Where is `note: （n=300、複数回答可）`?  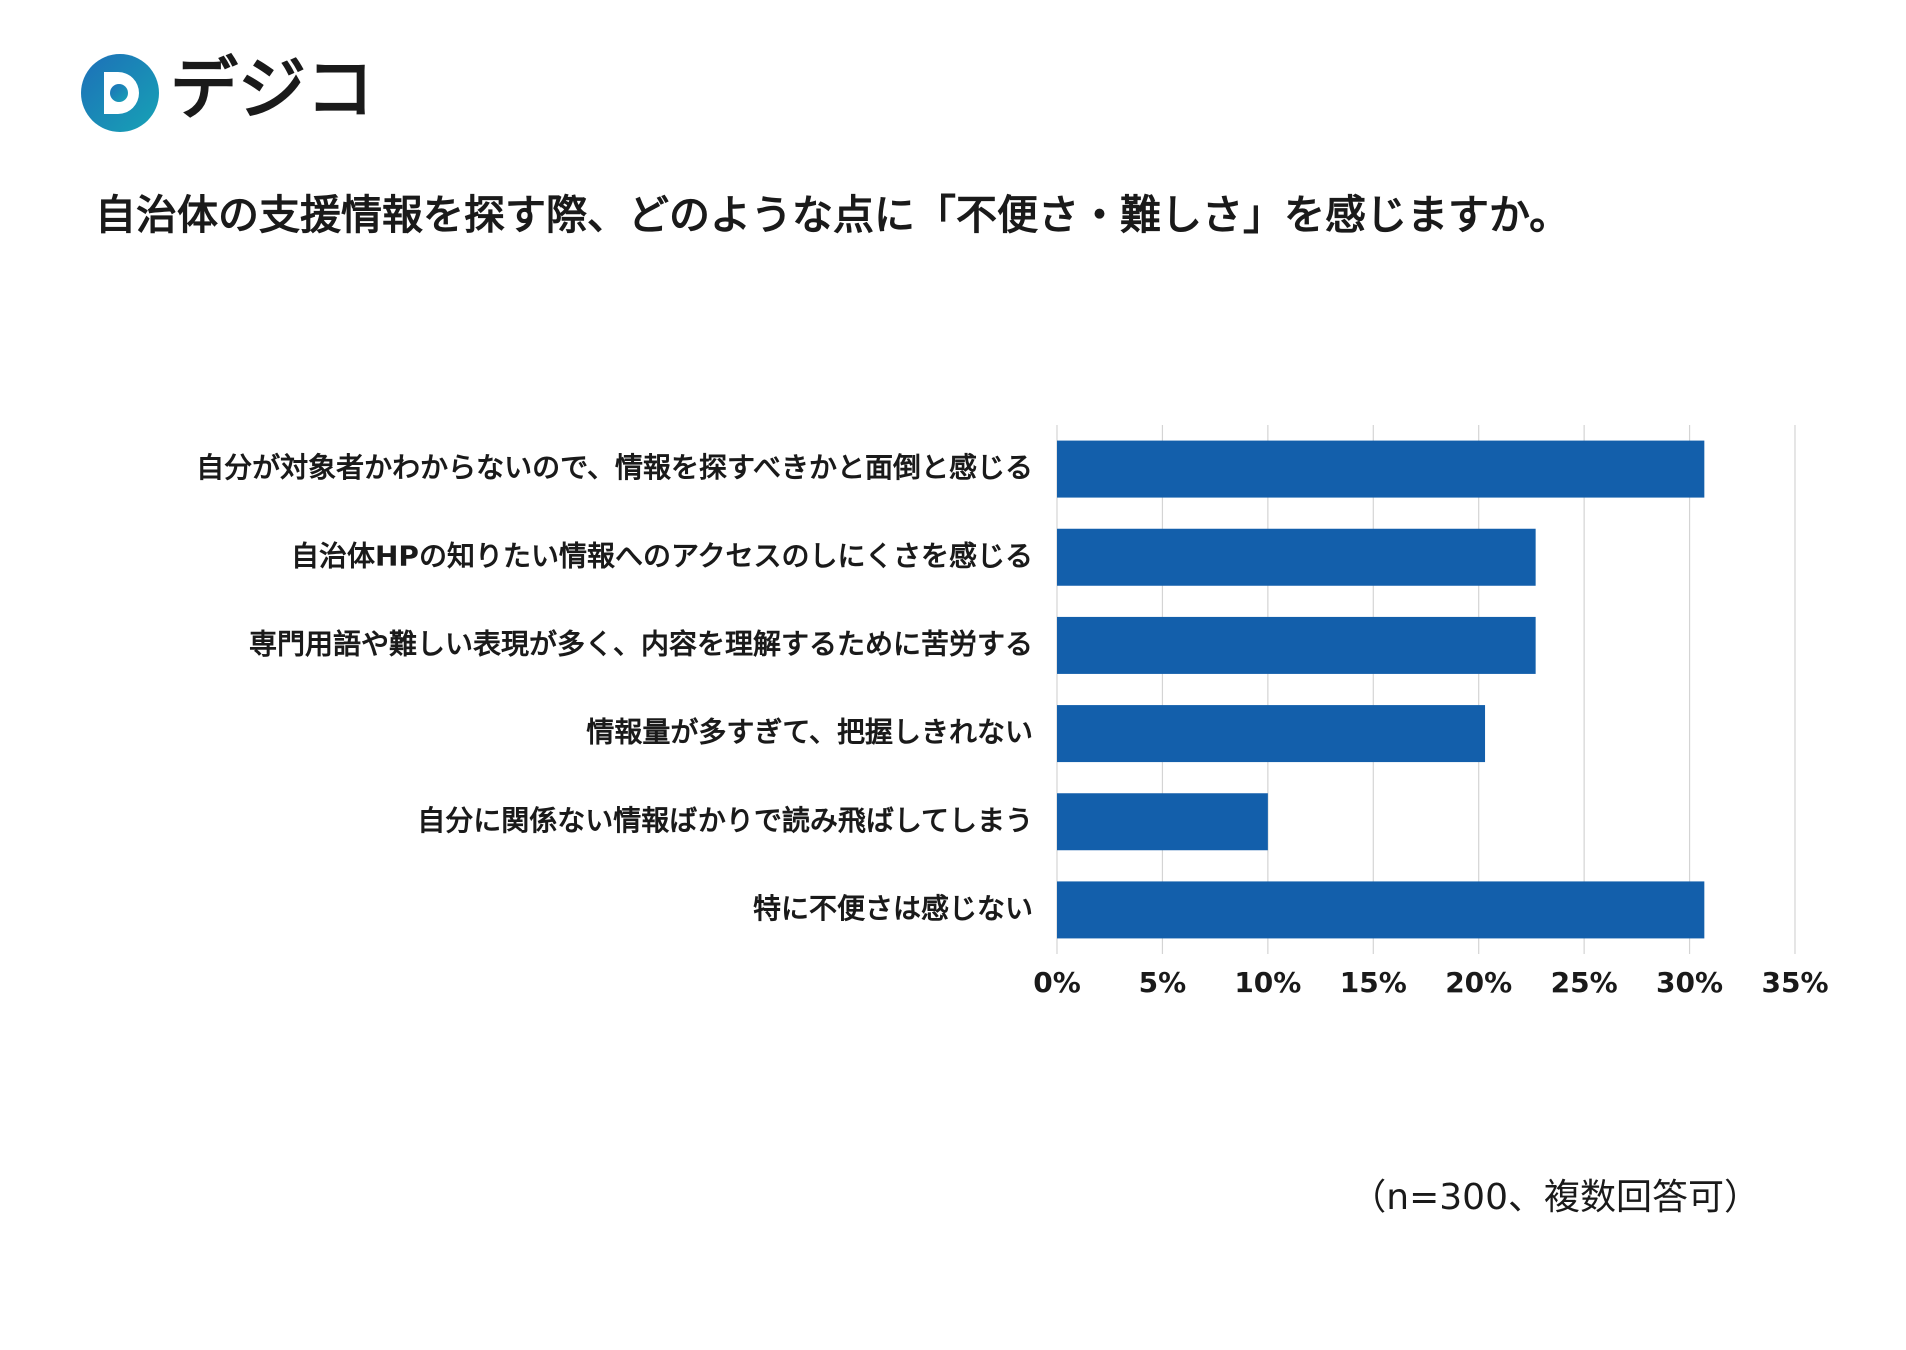
note: （n=300、複数回答可） is located at coordinates (1555, 1197).